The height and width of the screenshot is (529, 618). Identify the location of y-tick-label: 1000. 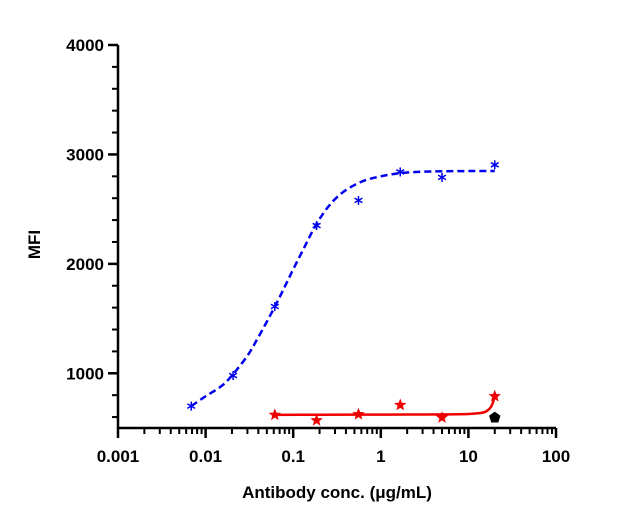
(85, 373).